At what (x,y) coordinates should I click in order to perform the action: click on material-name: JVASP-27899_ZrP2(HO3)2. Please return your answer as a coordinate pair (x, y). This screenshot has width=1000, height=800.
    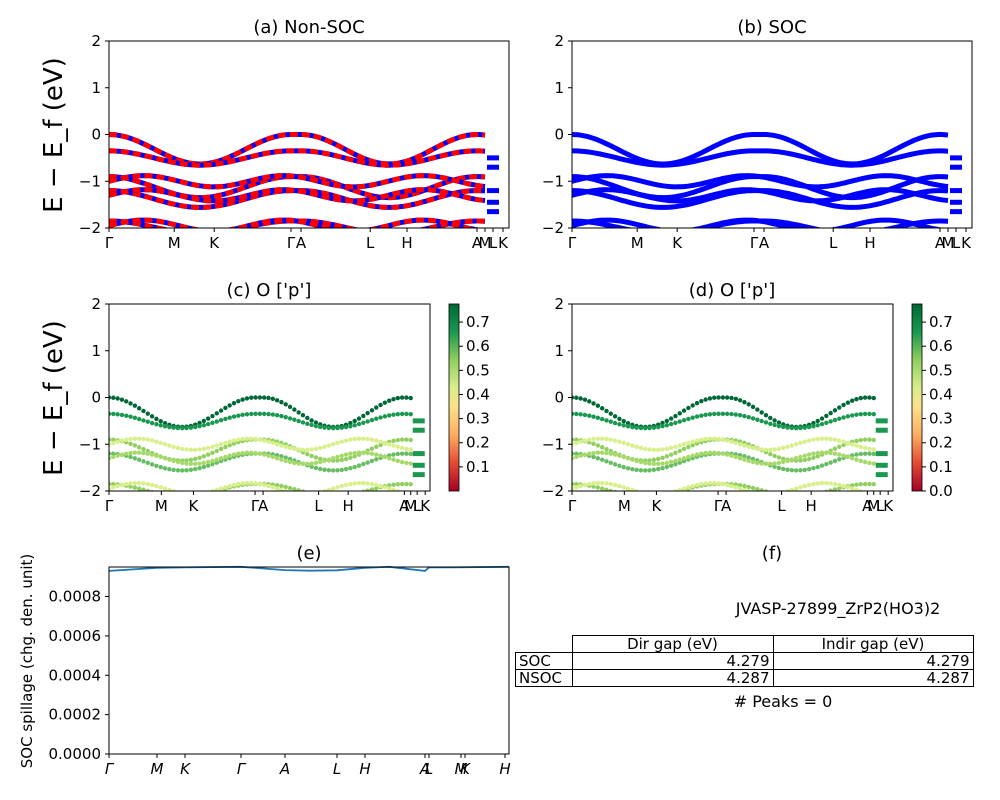
    Looking at the image, I should click on (838, 609).